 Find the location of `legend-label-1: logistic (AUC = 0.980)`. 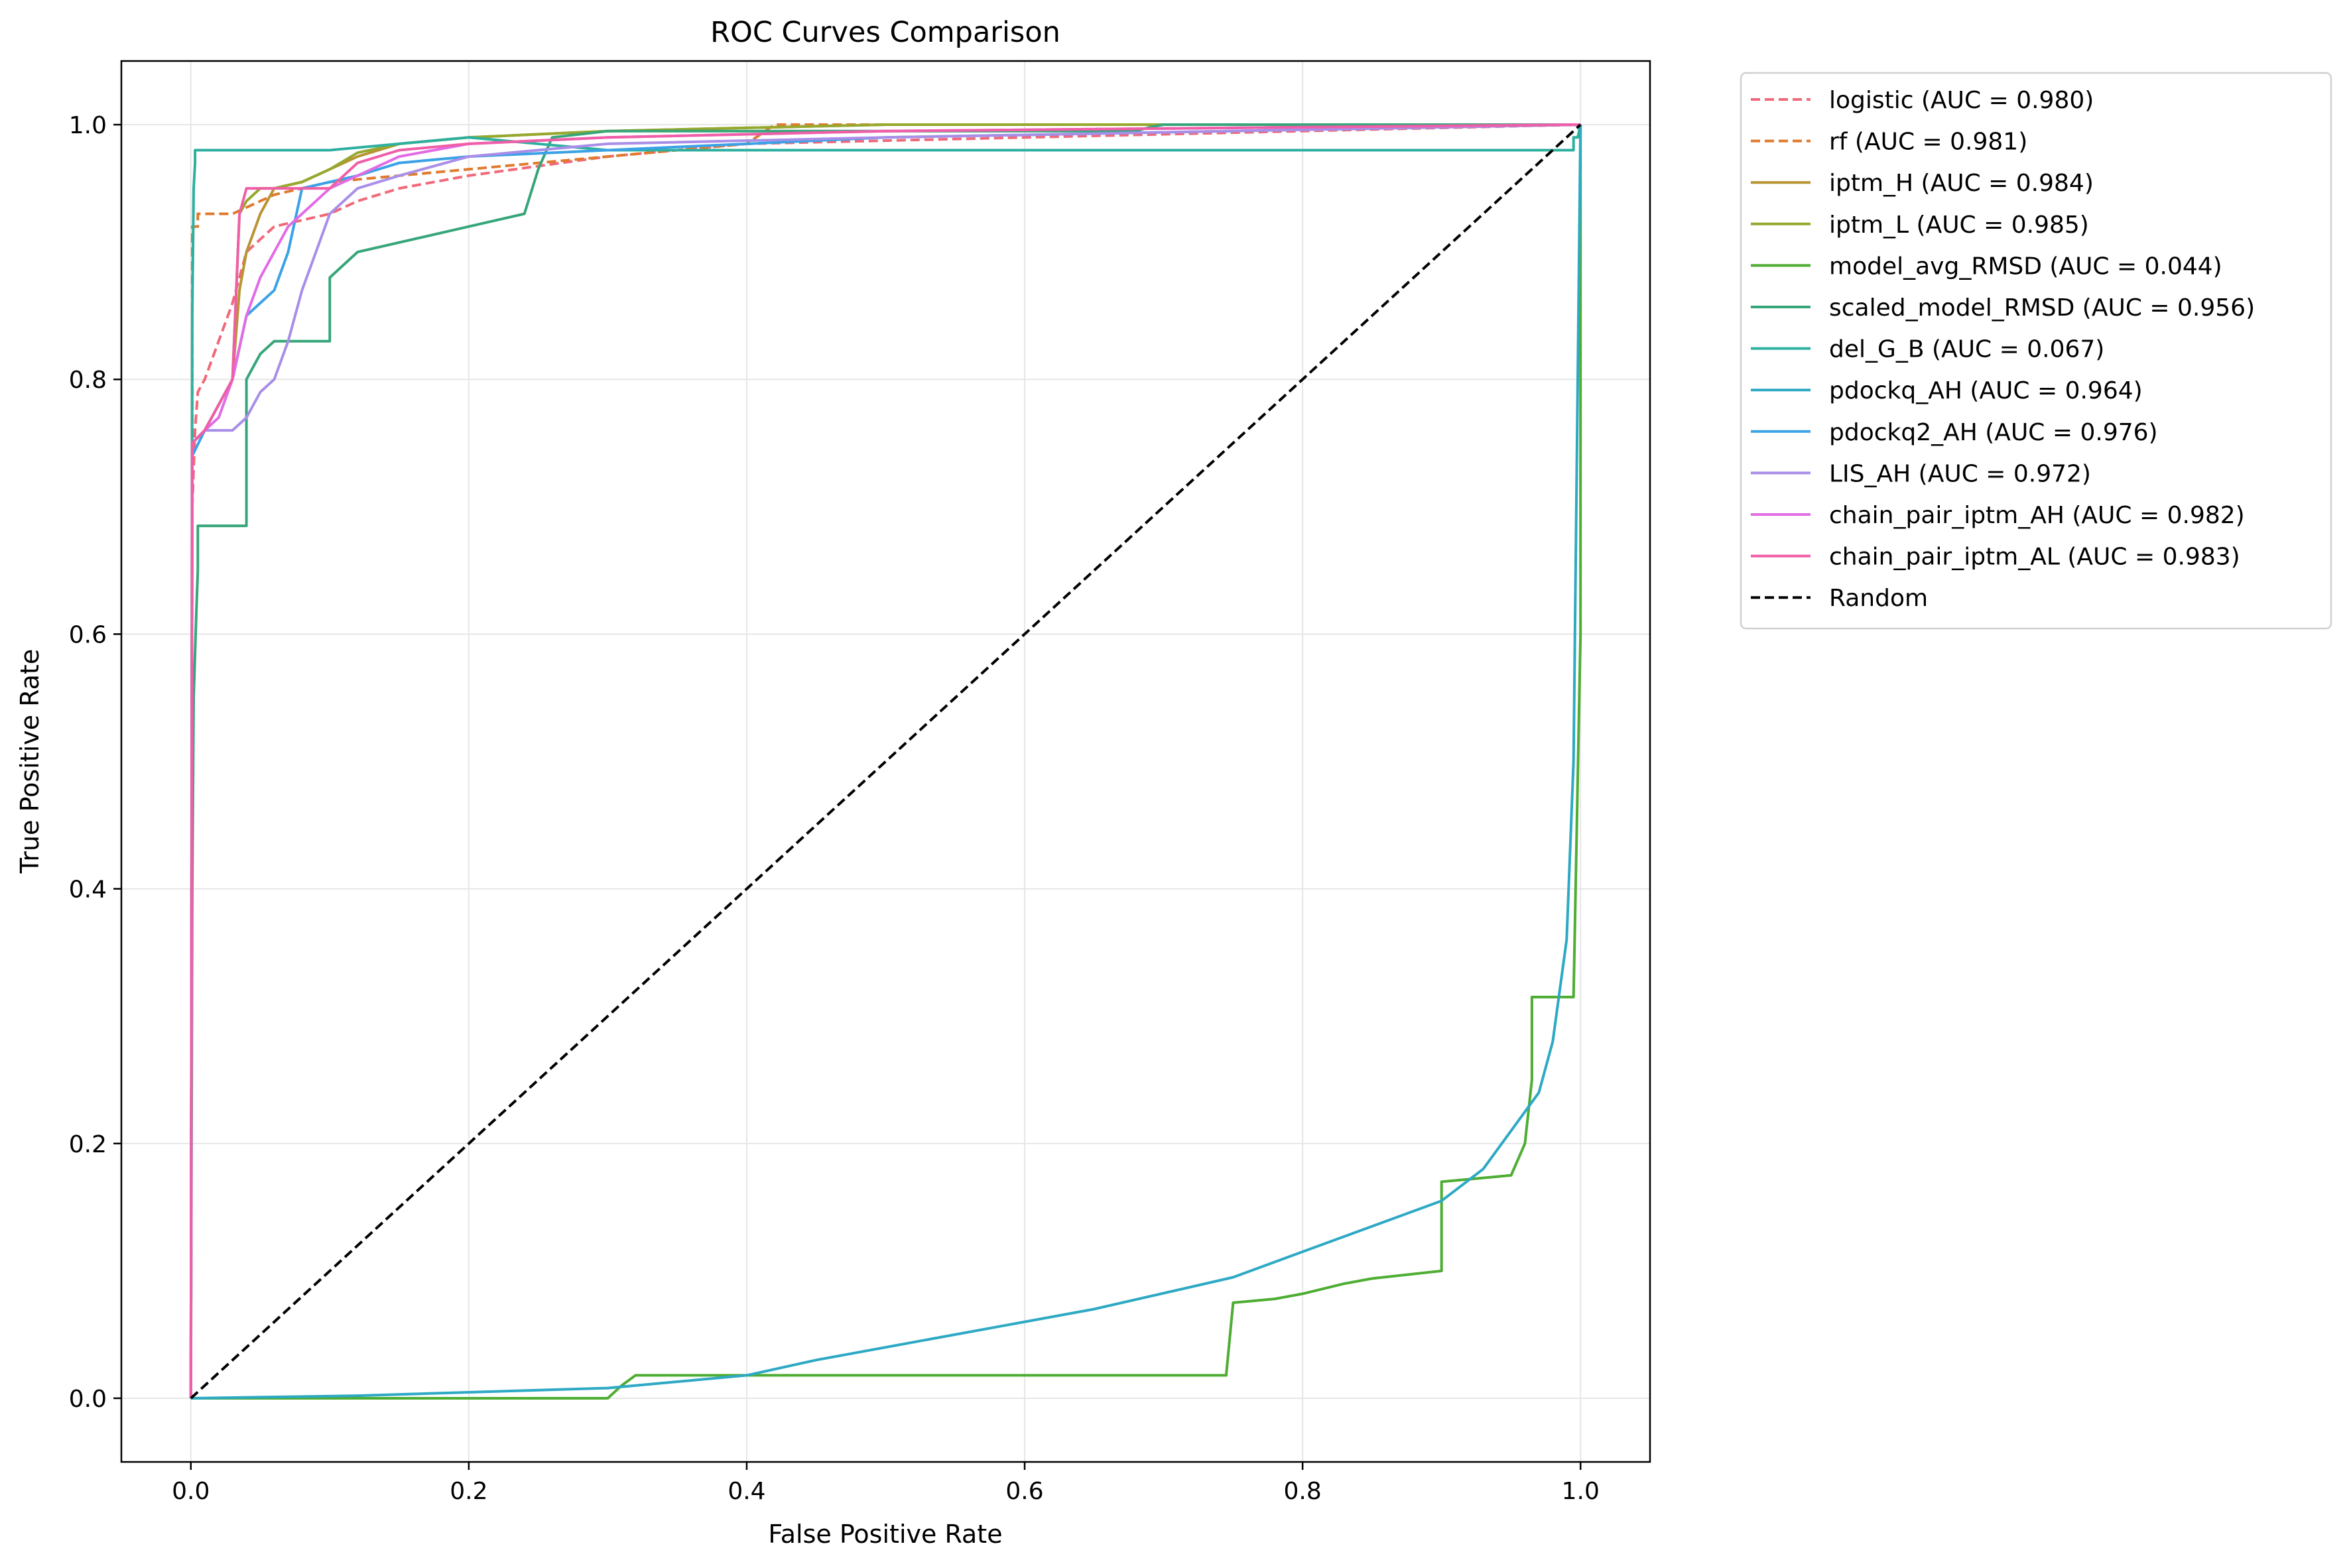

legend-label-1: logistic (AUC = 0.980) is located at coordinates (1961, 100).